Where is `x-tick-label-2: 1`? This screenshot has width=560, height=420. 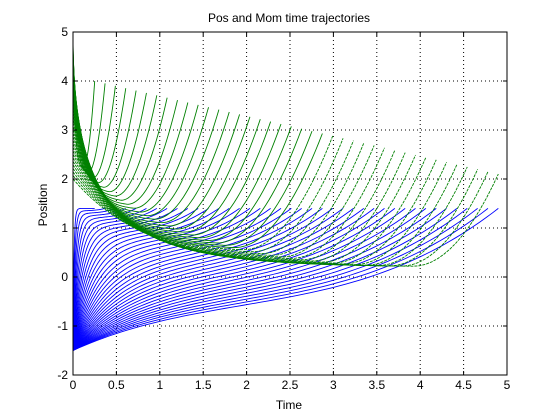
x-tick-label-2: 1 is located at coordinates (159, 385).